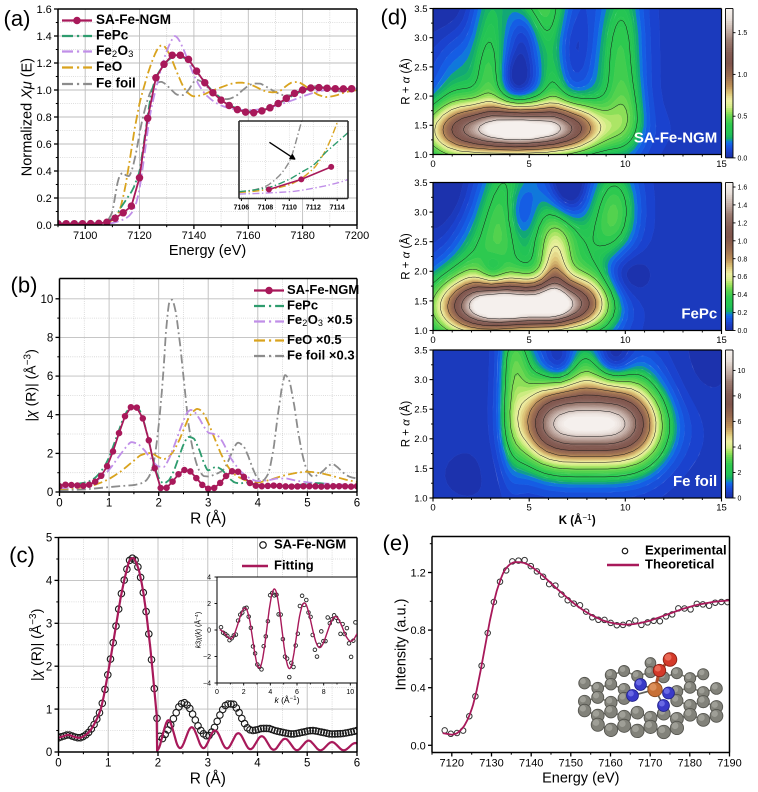  Describe the element at coordinates (571, 764) in the screenshot. I see `svg-text: 7150` at that location.